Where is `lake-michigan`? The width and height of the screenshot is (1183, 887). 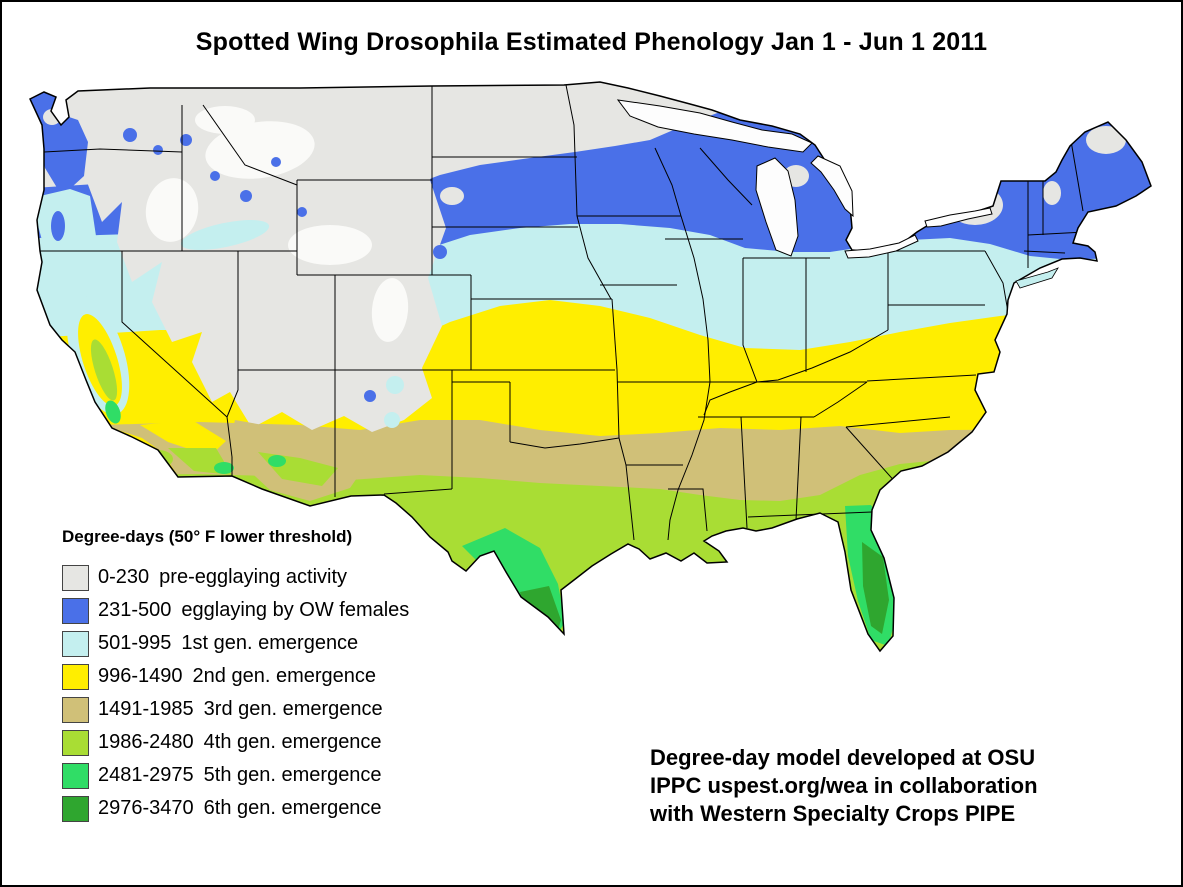
lake-michigan is located at coordinates (777, 207).